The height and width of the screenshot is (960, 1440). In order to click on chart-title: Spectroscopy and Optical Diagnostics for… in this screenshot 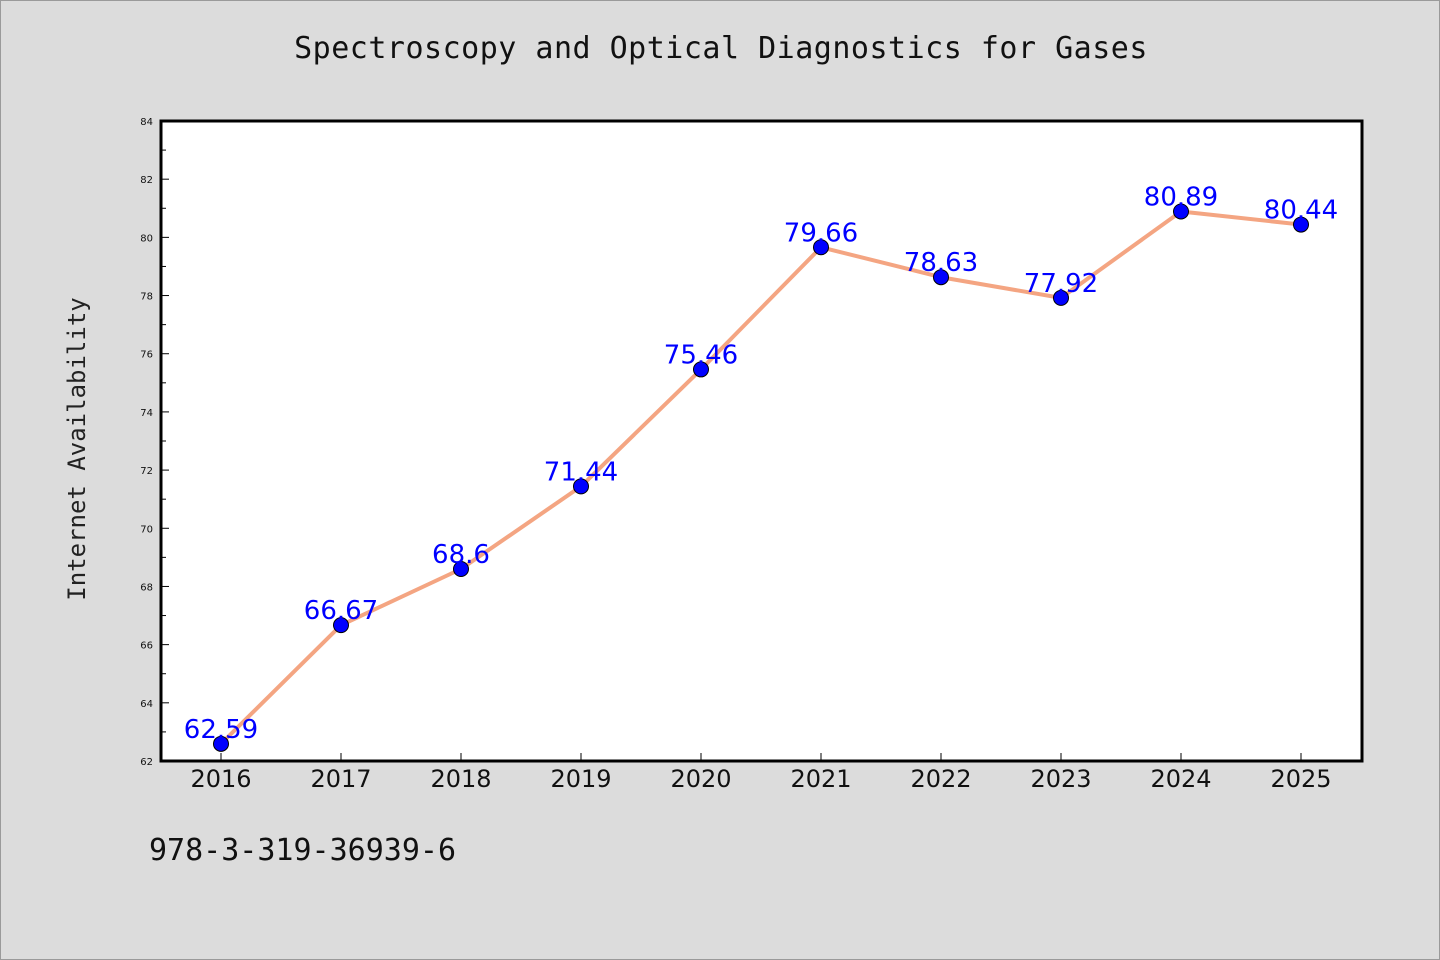, I will do `click(721, 48)`.